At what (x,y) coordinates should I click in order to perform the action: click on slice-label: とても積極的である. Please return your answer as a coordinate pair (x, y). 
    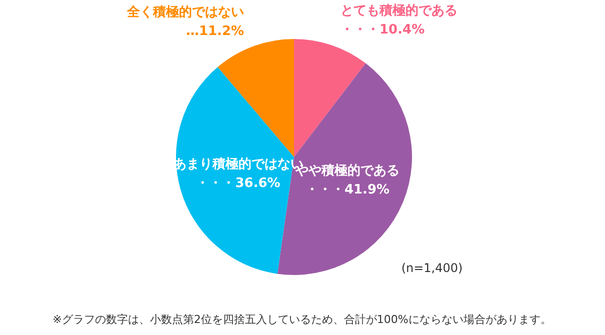
    Looking at the image, I should click on (399, 11).